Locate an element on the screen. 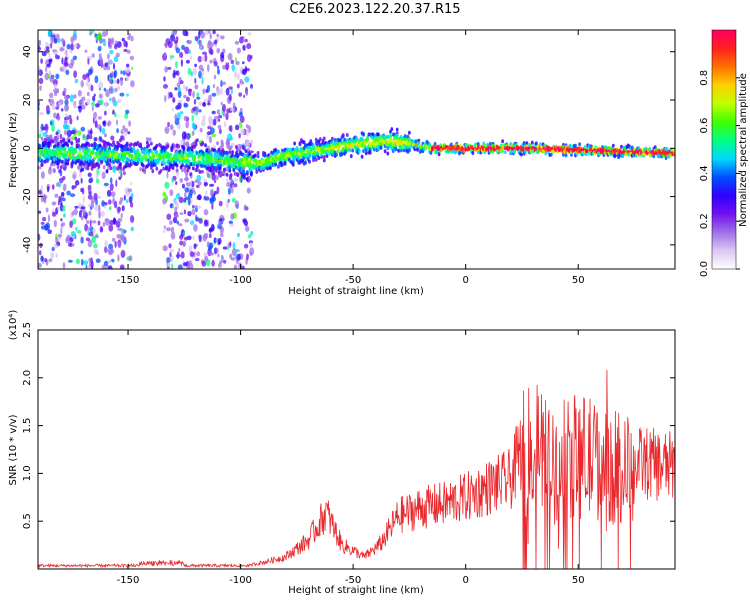  colorbar-frame is located at coordinates (724, 149).